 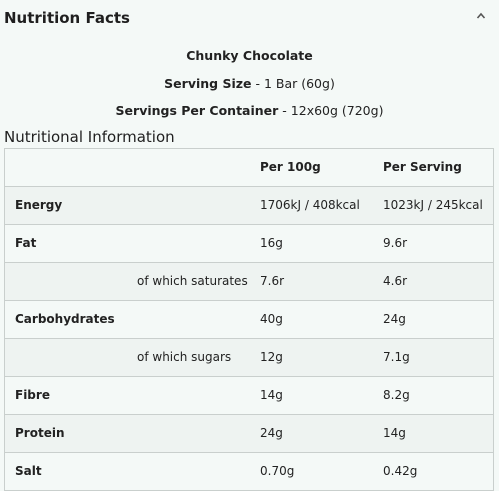 I want to click on table-row: Energy 1706kJ / 408kcal 1023kJ / 245kcal, so click(x=249, y=205).